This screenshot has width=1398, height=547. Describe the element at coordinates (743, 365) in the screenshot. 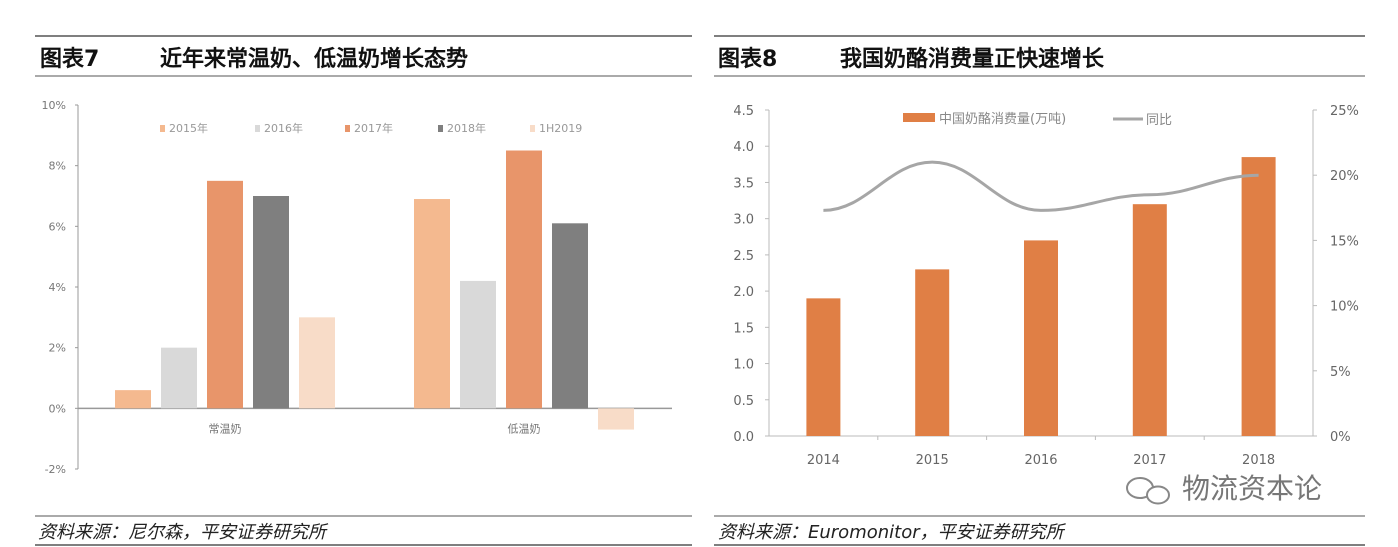

I see `y-left-tick-label: 1.0` at that location.